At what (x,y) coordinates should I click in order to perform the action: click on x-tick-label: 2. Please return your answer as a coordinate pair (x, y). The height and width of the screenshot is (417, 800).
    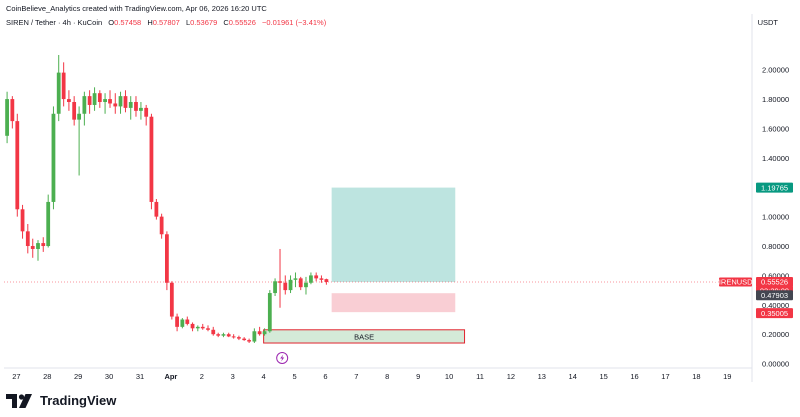
    Looking at the image, I should click on (202, 376).